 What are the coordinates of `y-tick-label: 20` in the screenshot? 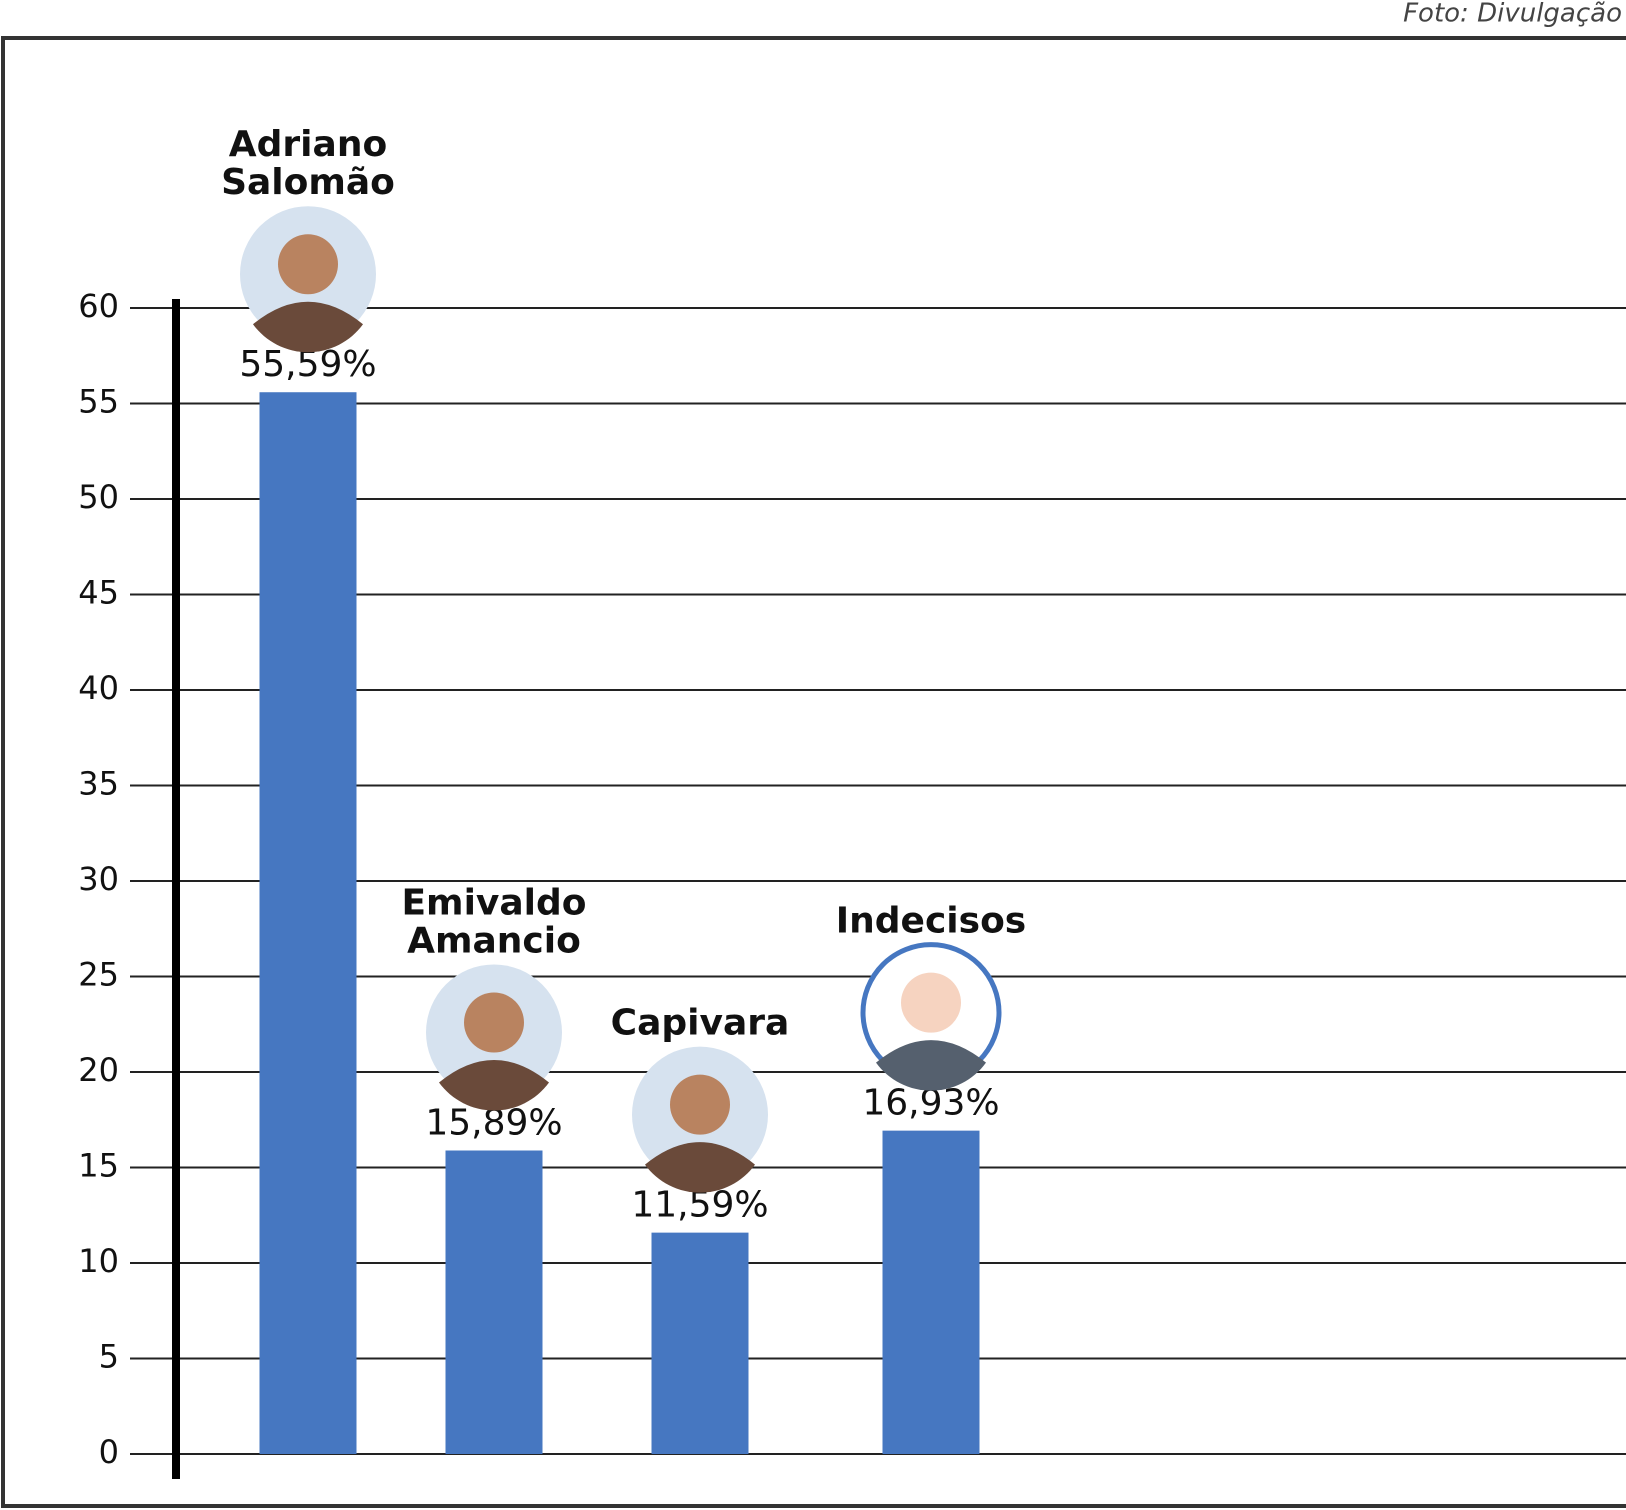 It's located at (98, 1070).